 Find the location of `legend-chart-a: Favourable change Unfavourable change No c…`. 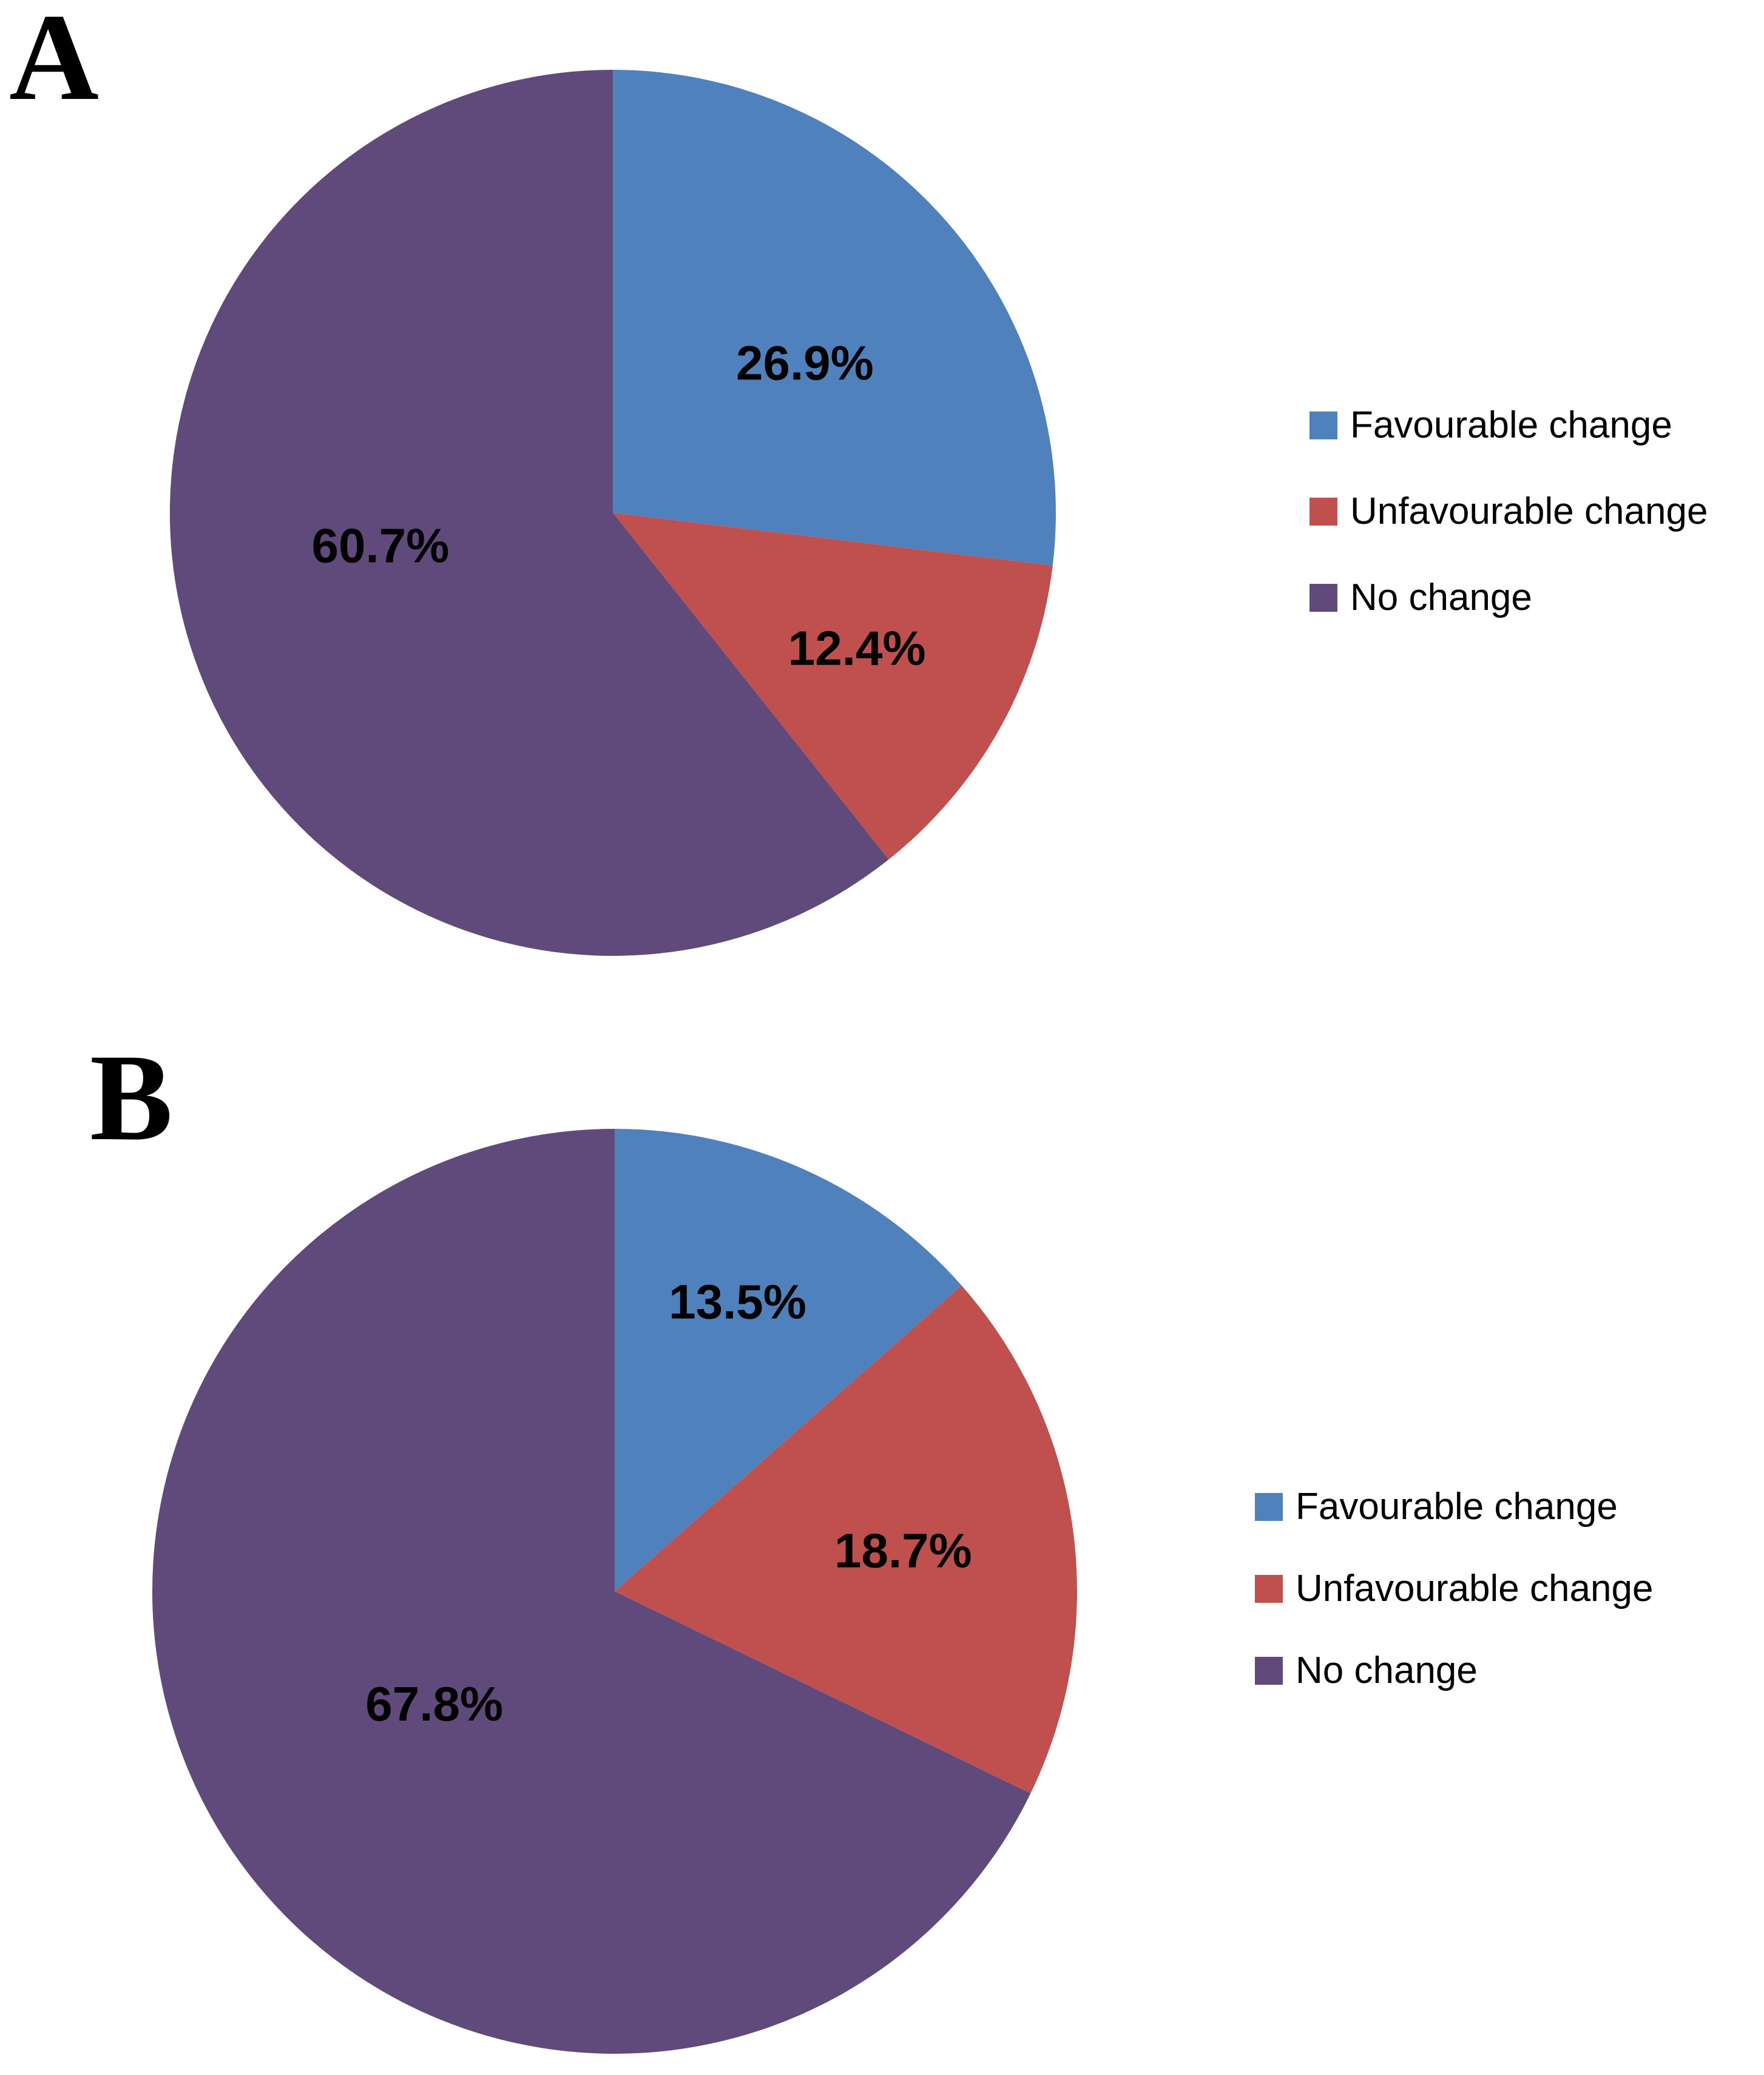

legend-chart-a: Favourable change Unfavourable change No c… is located at coordinates (1509, 536).